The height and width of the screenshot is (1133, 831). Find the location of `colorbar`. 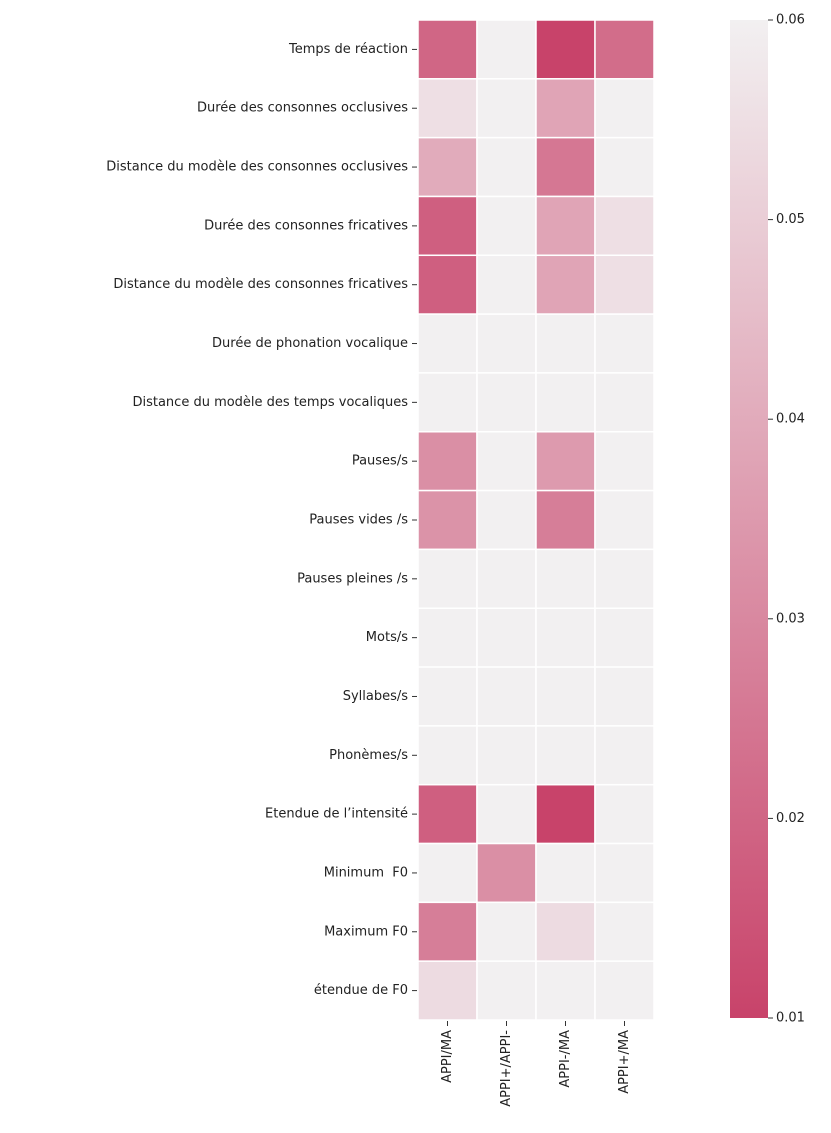

colorbar is located at coordinates (749, 519).